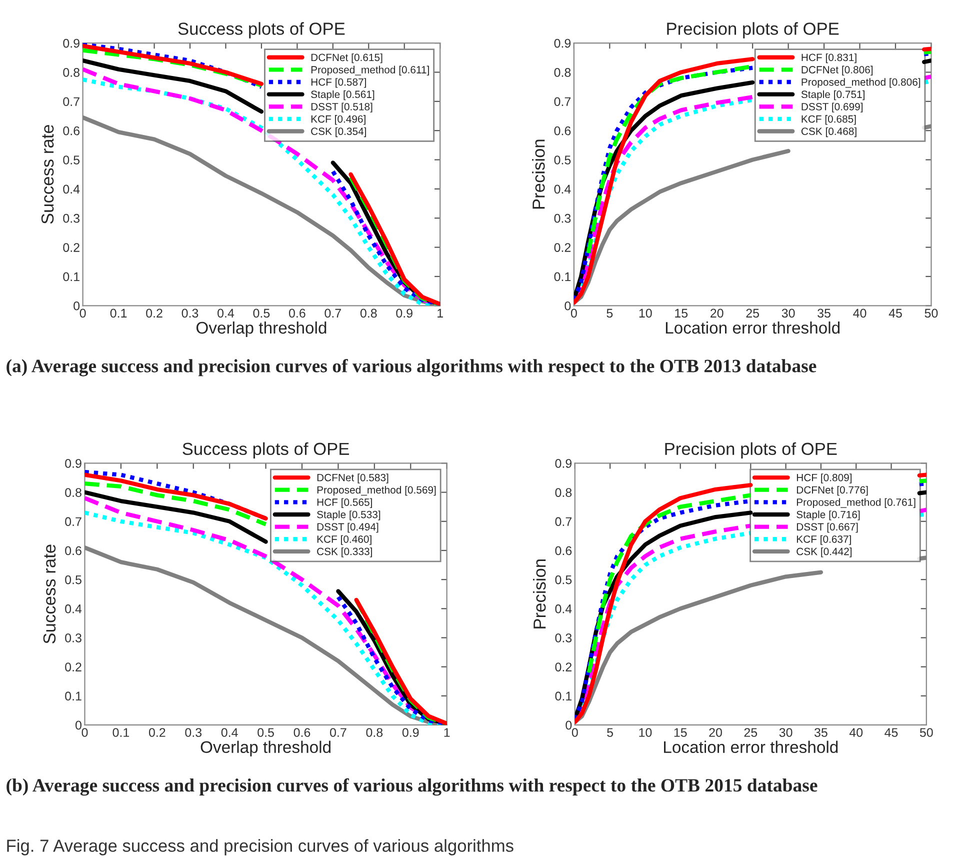  I want to click on chart-title: Precision plots of OPE, so click(751, 450).